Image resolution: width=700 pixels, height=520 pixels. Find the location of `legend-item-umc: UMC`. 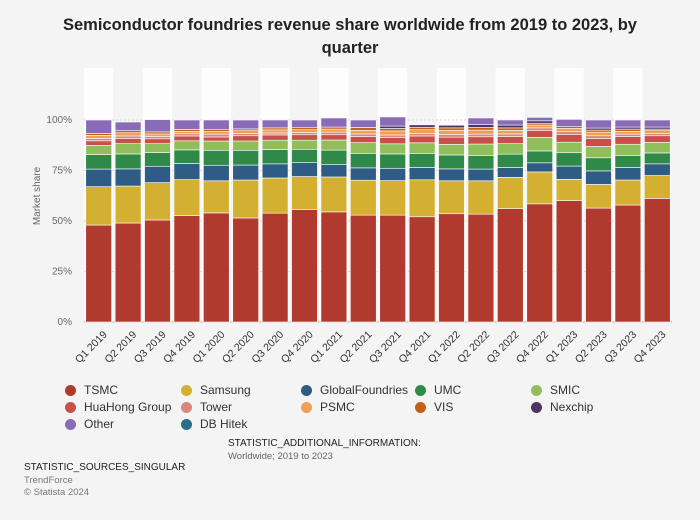

legend-item-umc: UMC is located at coordinates (438, 390).